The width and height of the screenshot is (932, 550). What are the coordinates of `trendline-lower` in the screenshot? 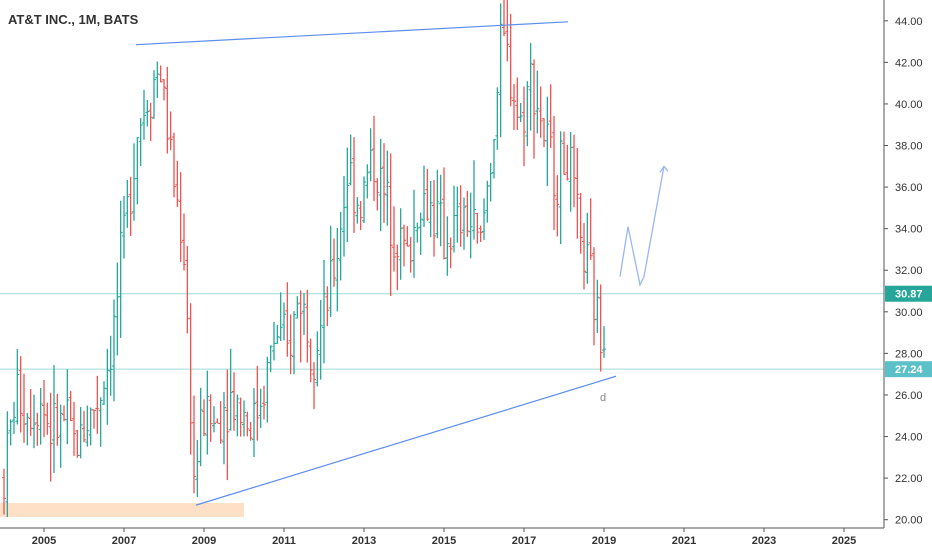 It's located at (406, 440).